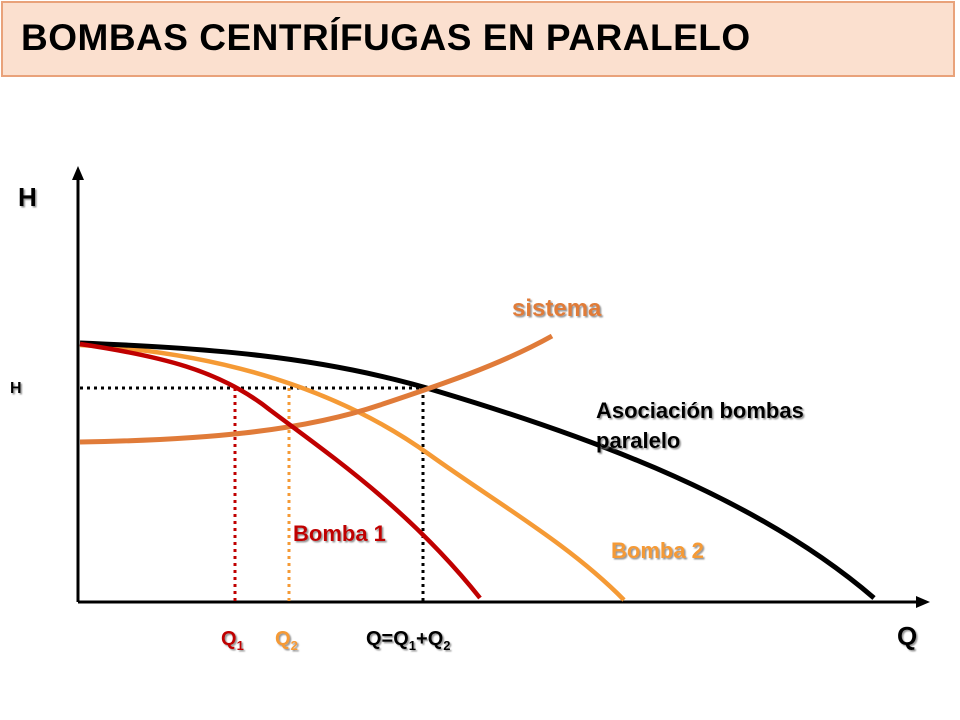 This screenshot has width=960, height=720. Describe the element at coordinates (339, 533) in the screenshot. I see `bomba1-label: Bomba 1` at that location.